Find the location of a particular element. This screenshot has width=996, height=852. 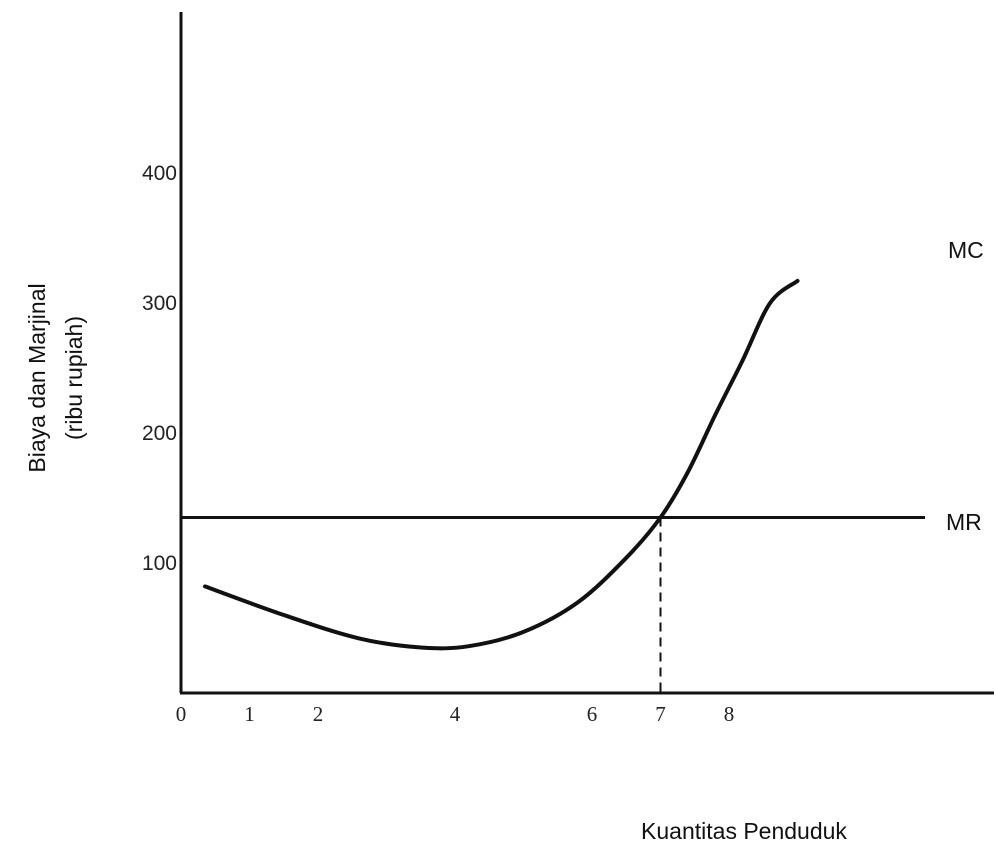

y-tick-label: 100 is located at coordinates (159, 563).